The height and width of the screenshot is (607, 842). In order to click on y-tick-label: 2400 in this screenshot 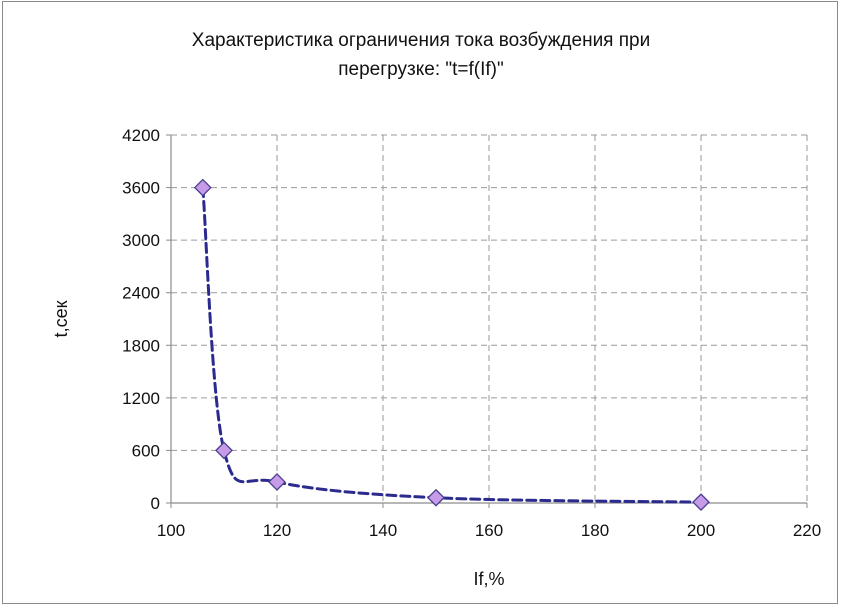, I will do `click(141, 293)`.